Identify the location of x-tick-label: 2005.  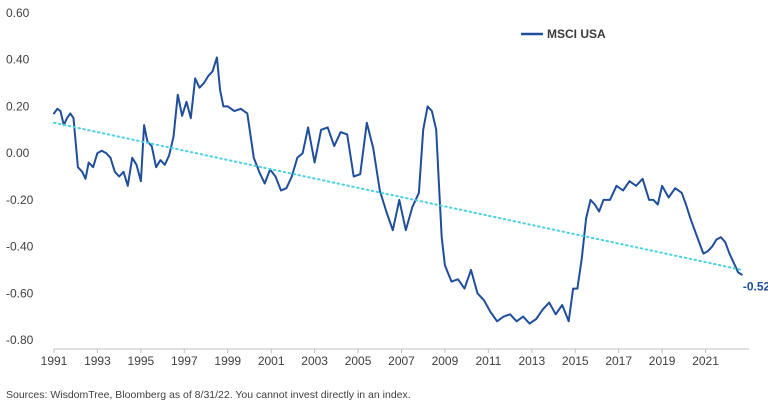
(358, 361).